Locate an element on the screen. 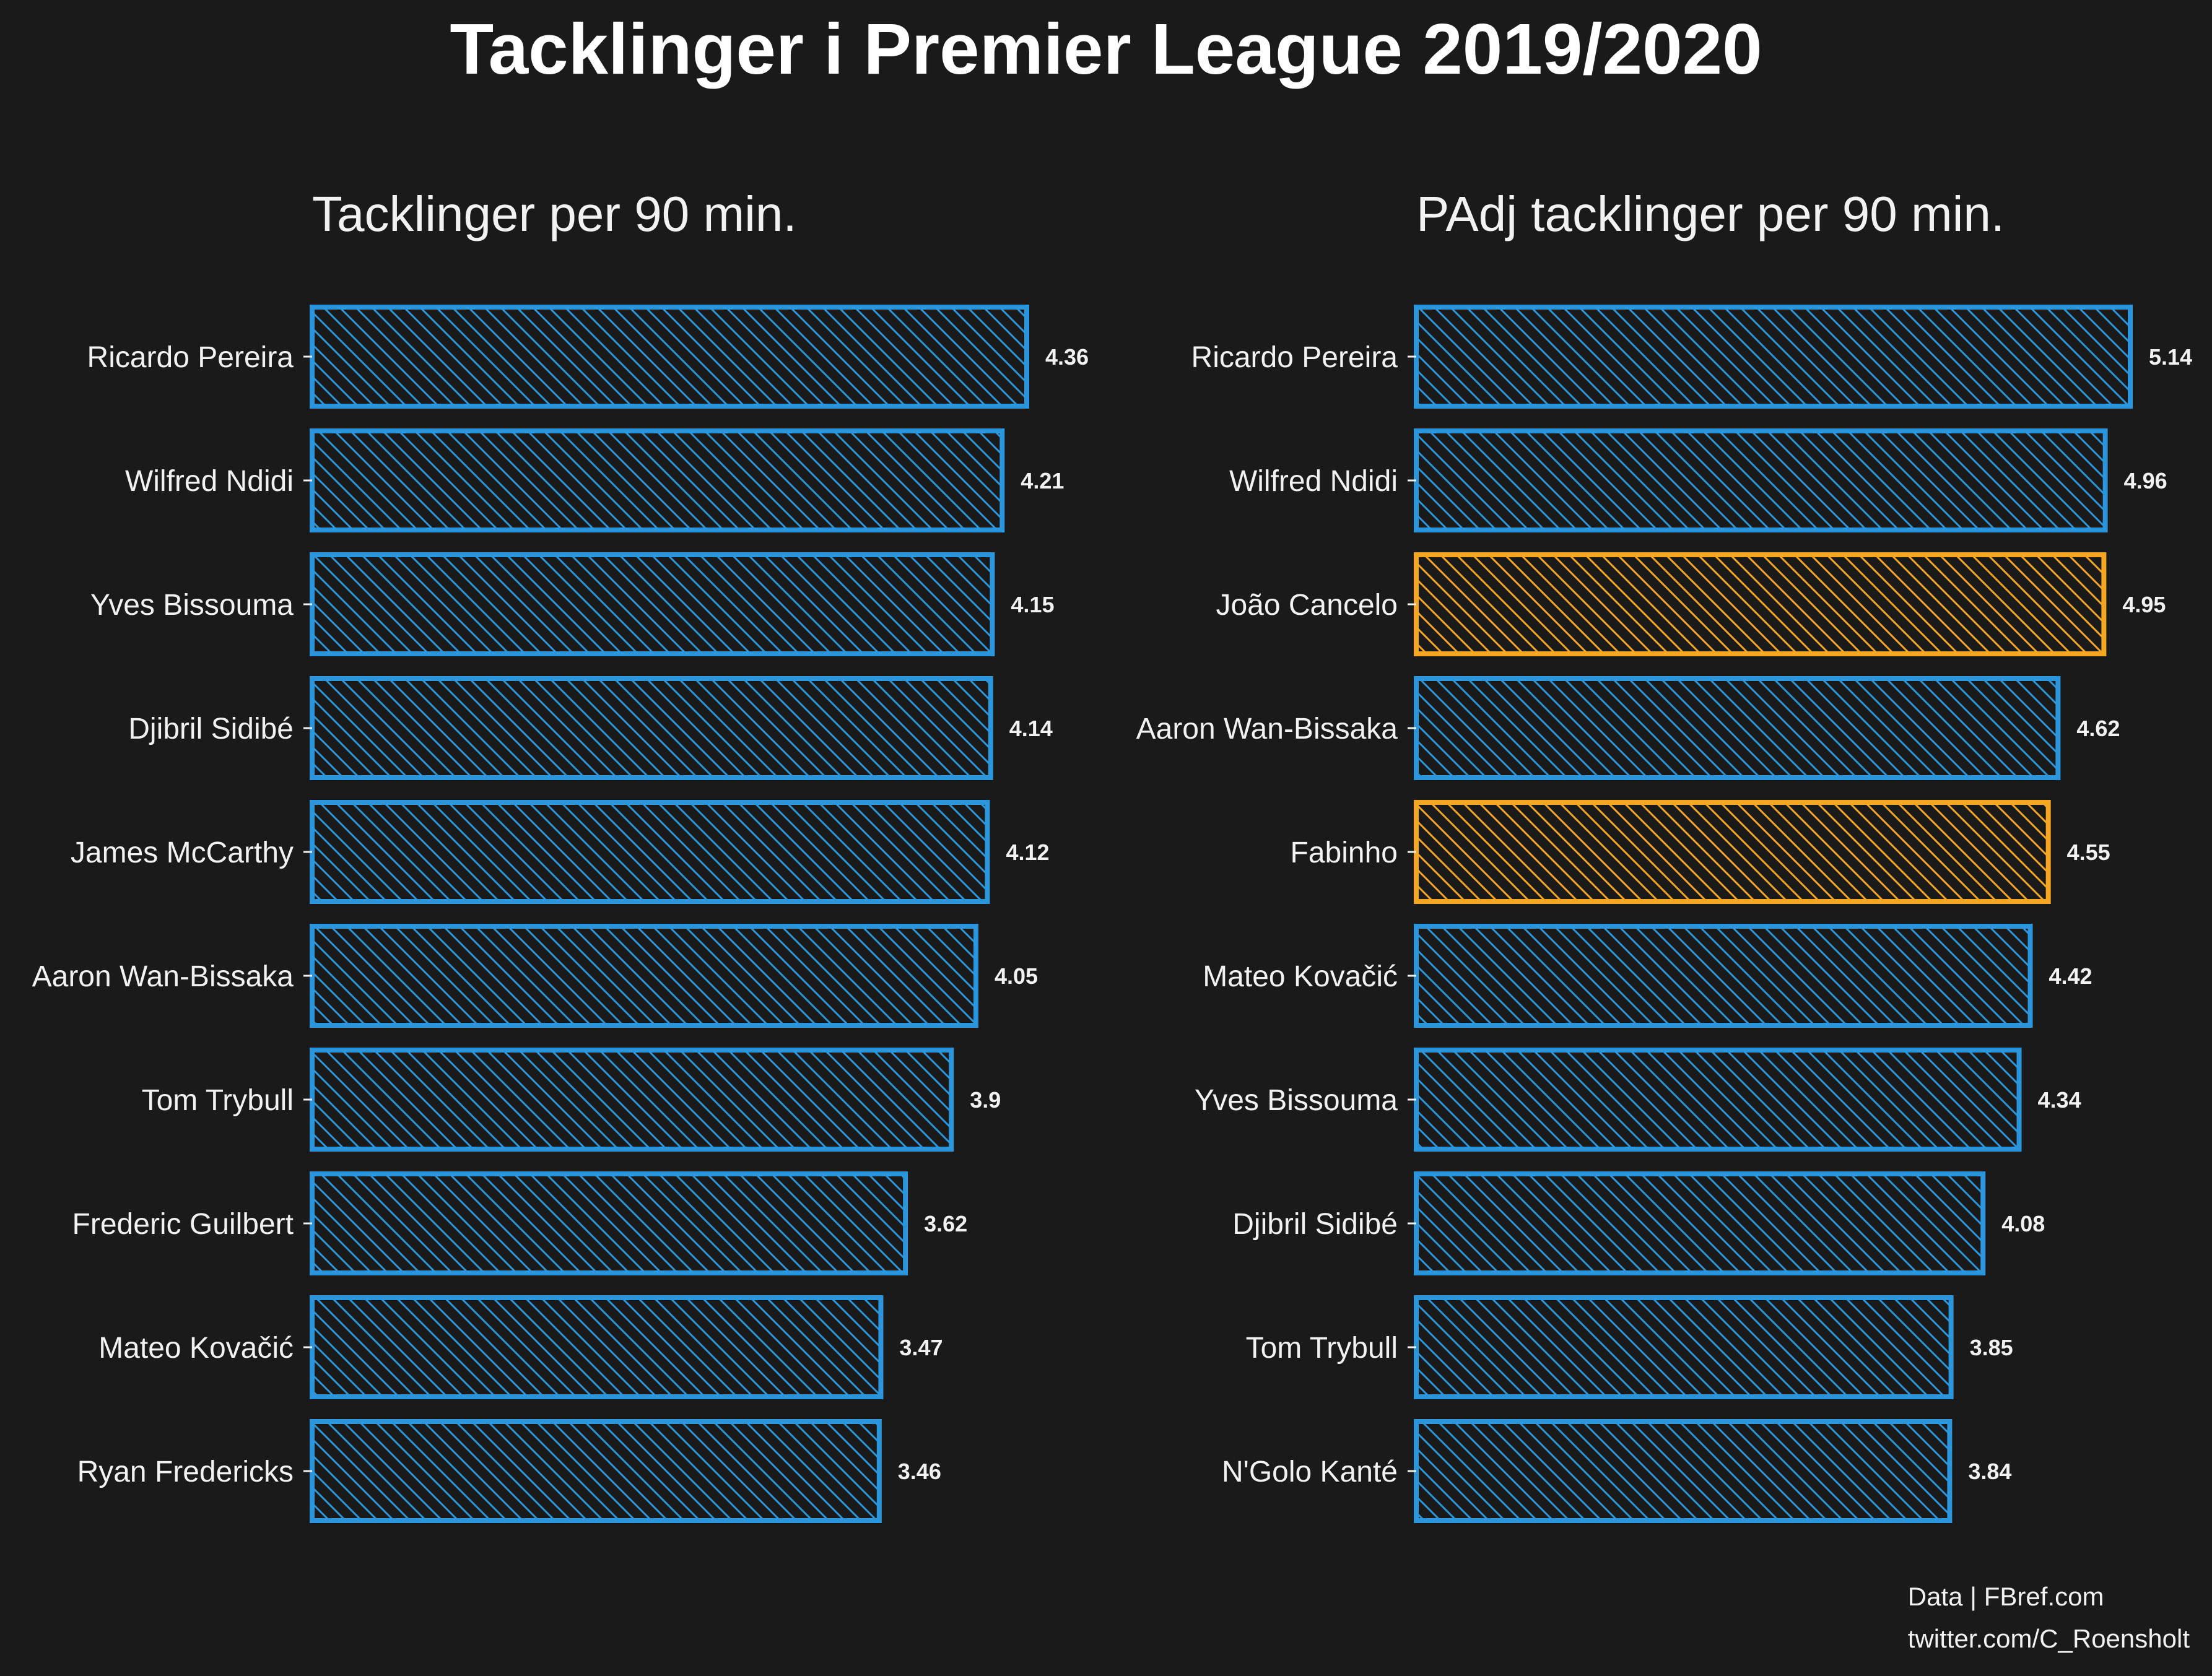  left-category-label: Aaron Wan-Bissaka is located at coordinates (163, 976).